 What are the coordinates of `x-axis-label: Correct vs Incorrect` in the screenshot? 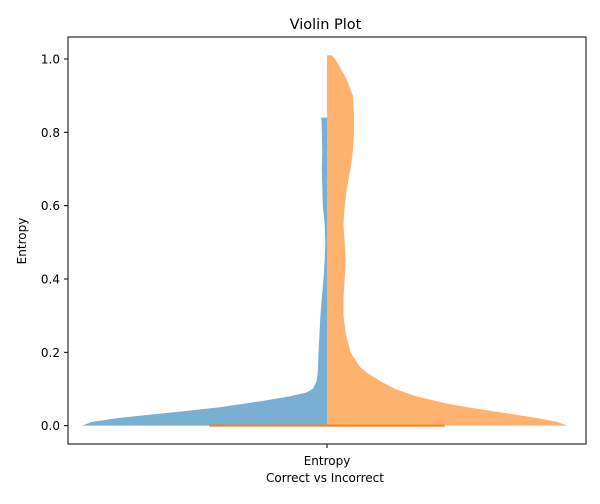 It's located at (325, 478).